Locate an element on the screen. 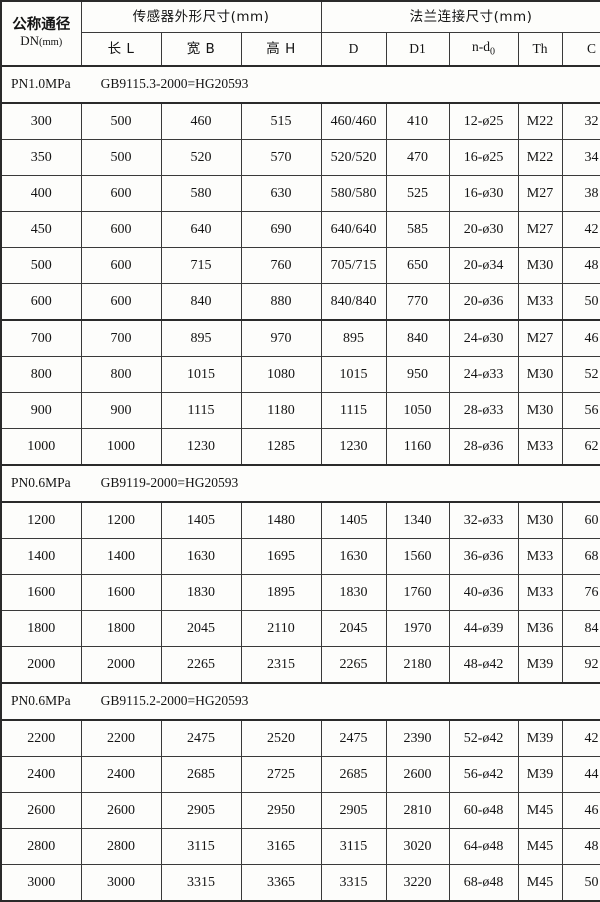 The width and height of the screenshot is (600, 902). cell-width: 2475 is located at coordinates (201, 738).